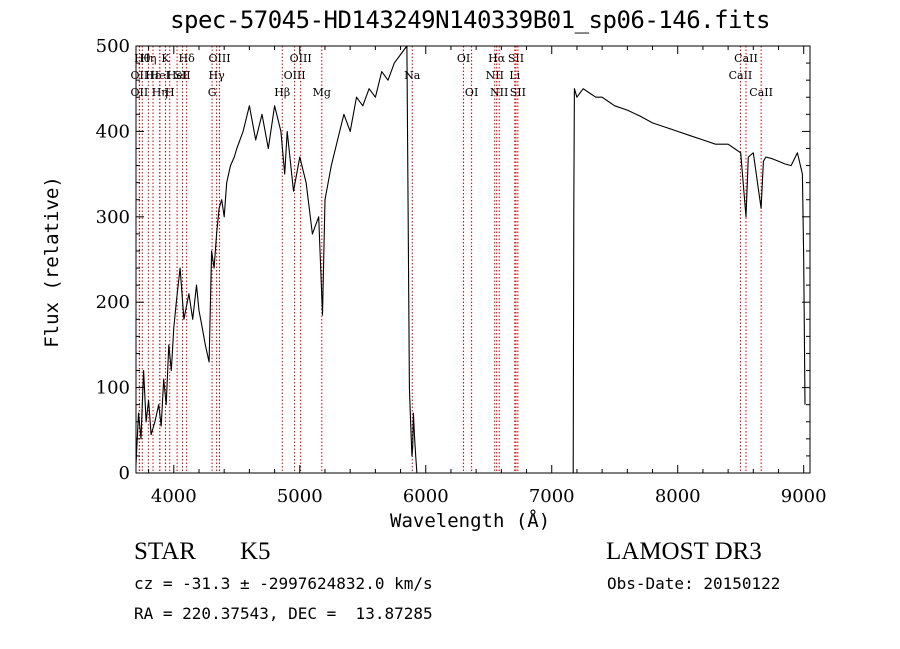 This screenshot has height=649, width=900. Describe the element at coordinates (495, 75) in the screenshot. I see `marker-label-22: NII` at that location.